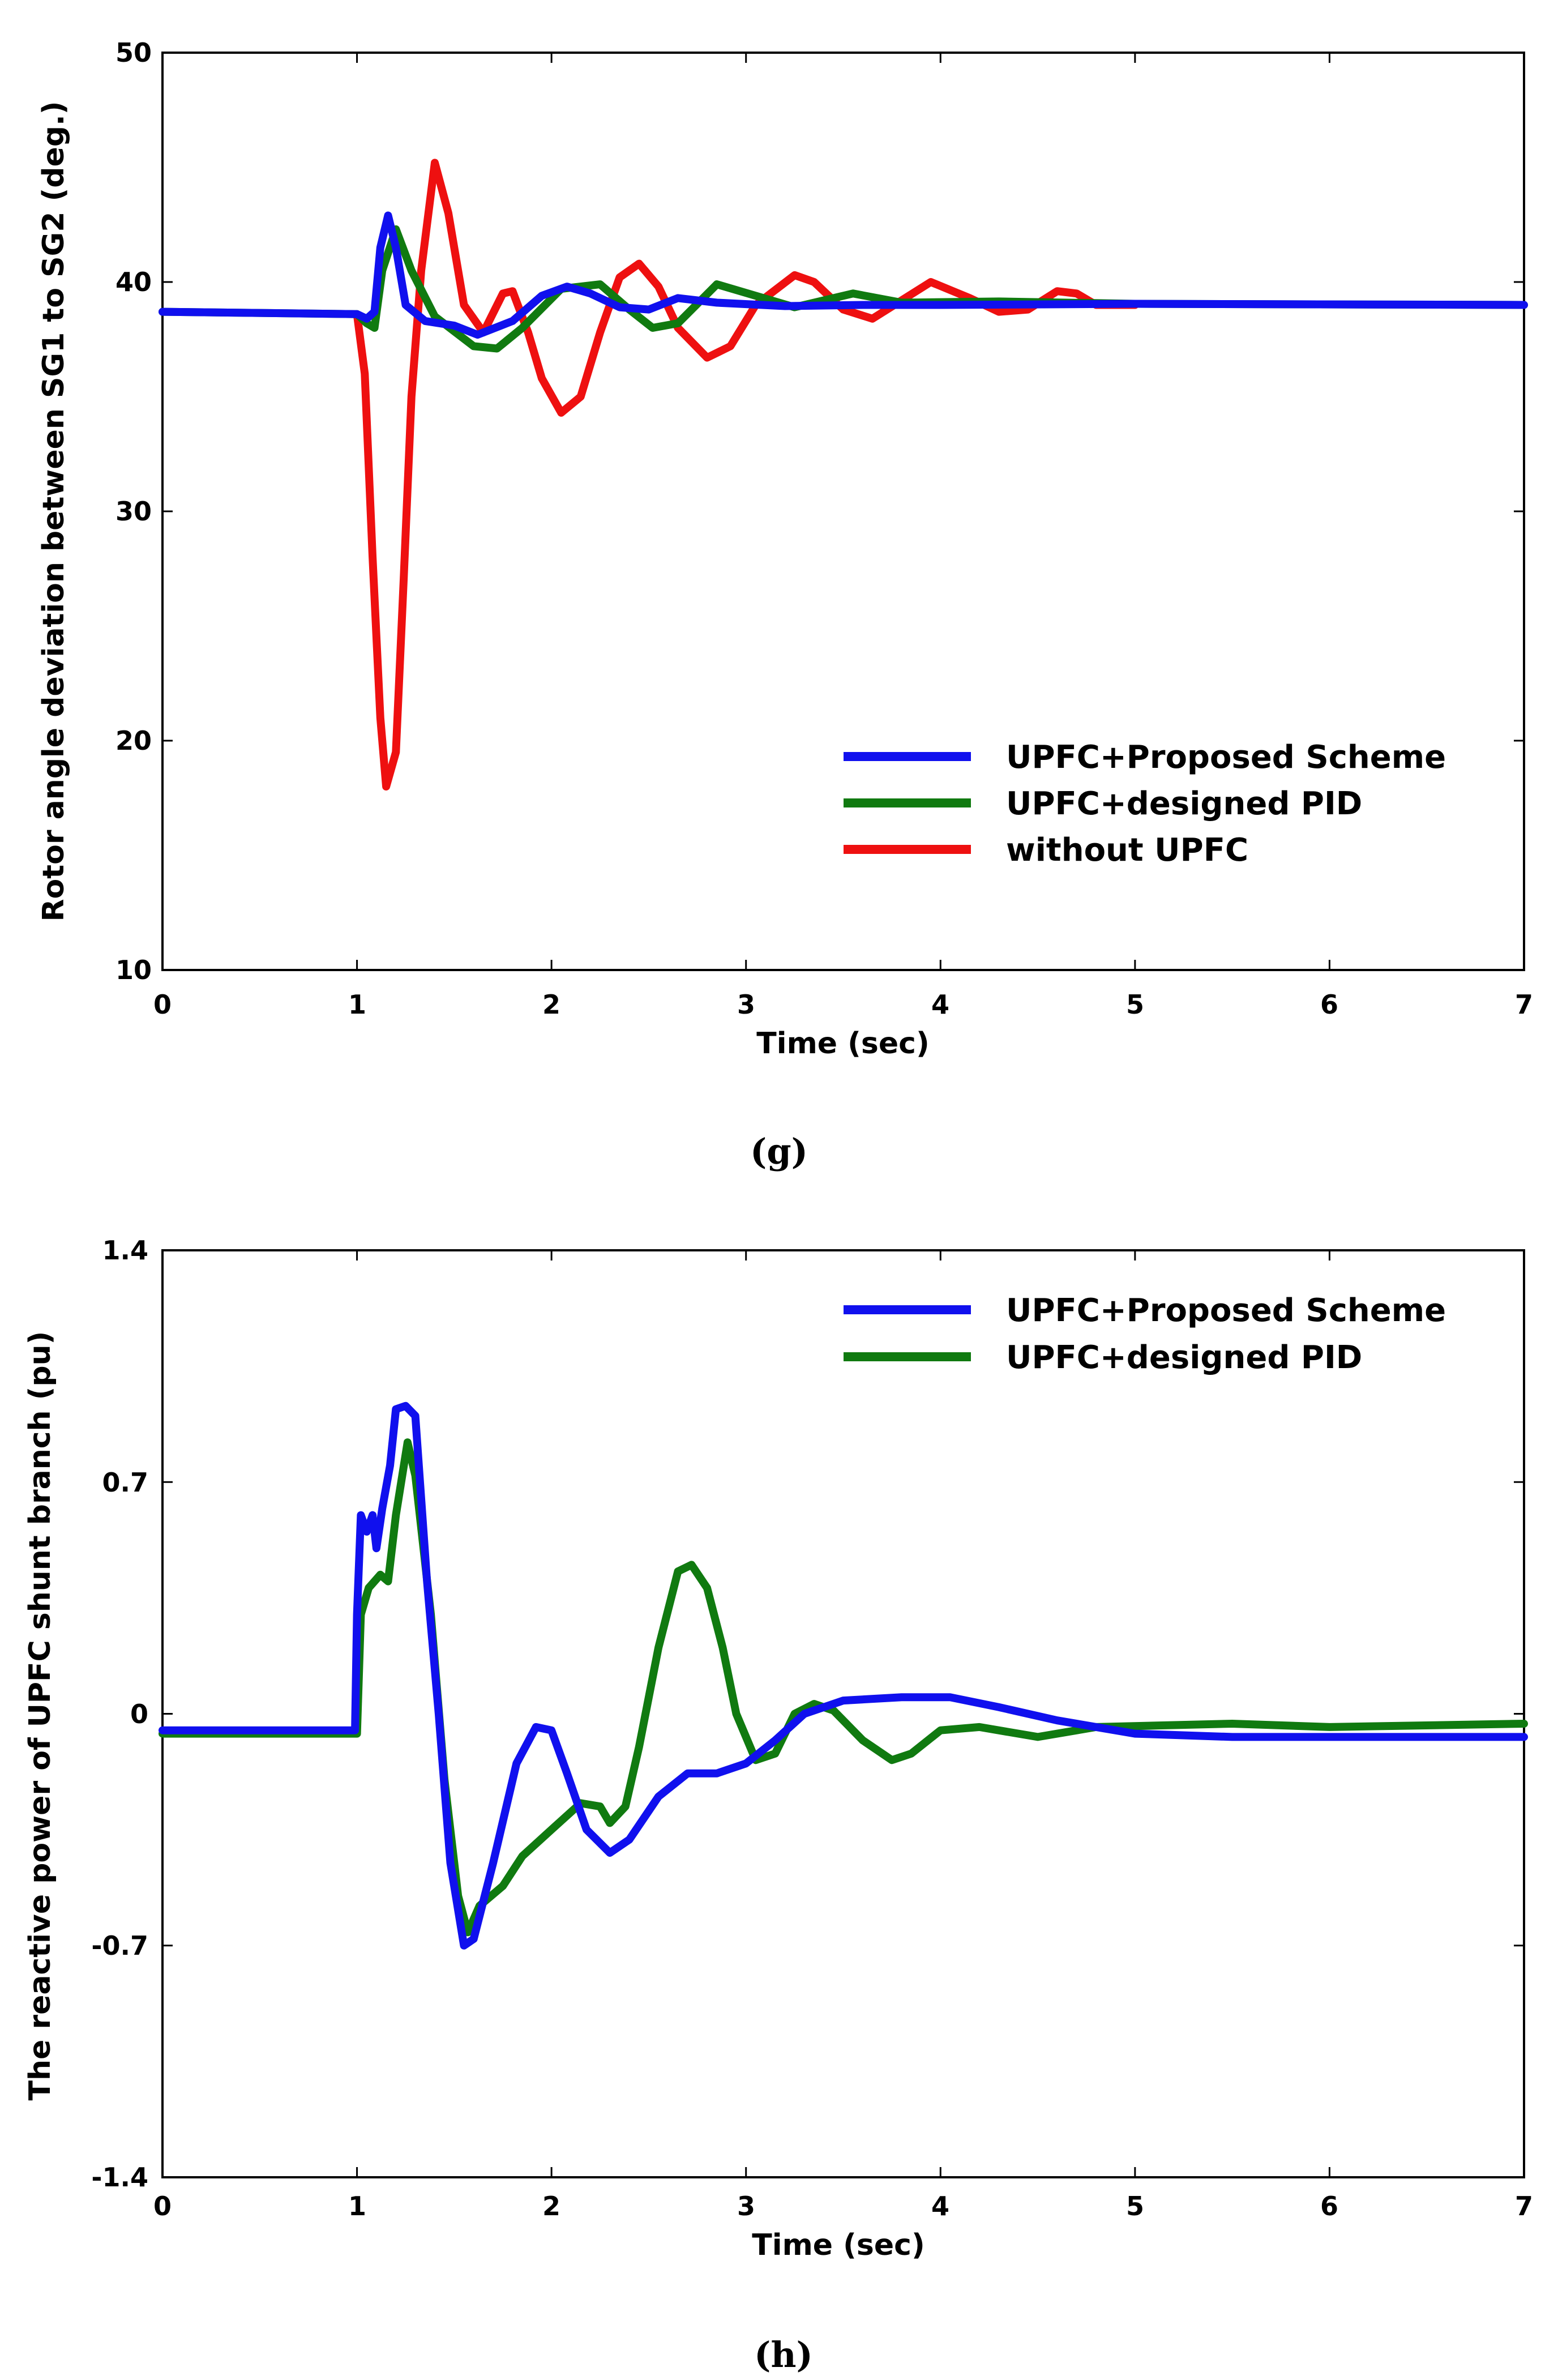 This screenshot has width=1558, height=2380. What do you see at coordinates (139, 1714) in the screenshot?
I see `y-tick-label: 0` at bounding box center [139, 1714].